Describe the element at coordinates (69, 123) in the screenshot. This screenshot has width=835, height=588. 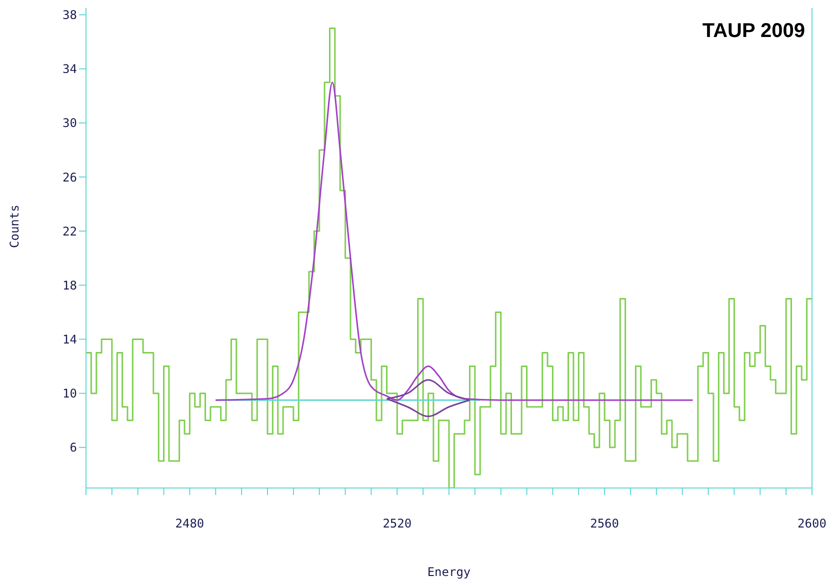
I see `y-tick-label: 30` at that location.